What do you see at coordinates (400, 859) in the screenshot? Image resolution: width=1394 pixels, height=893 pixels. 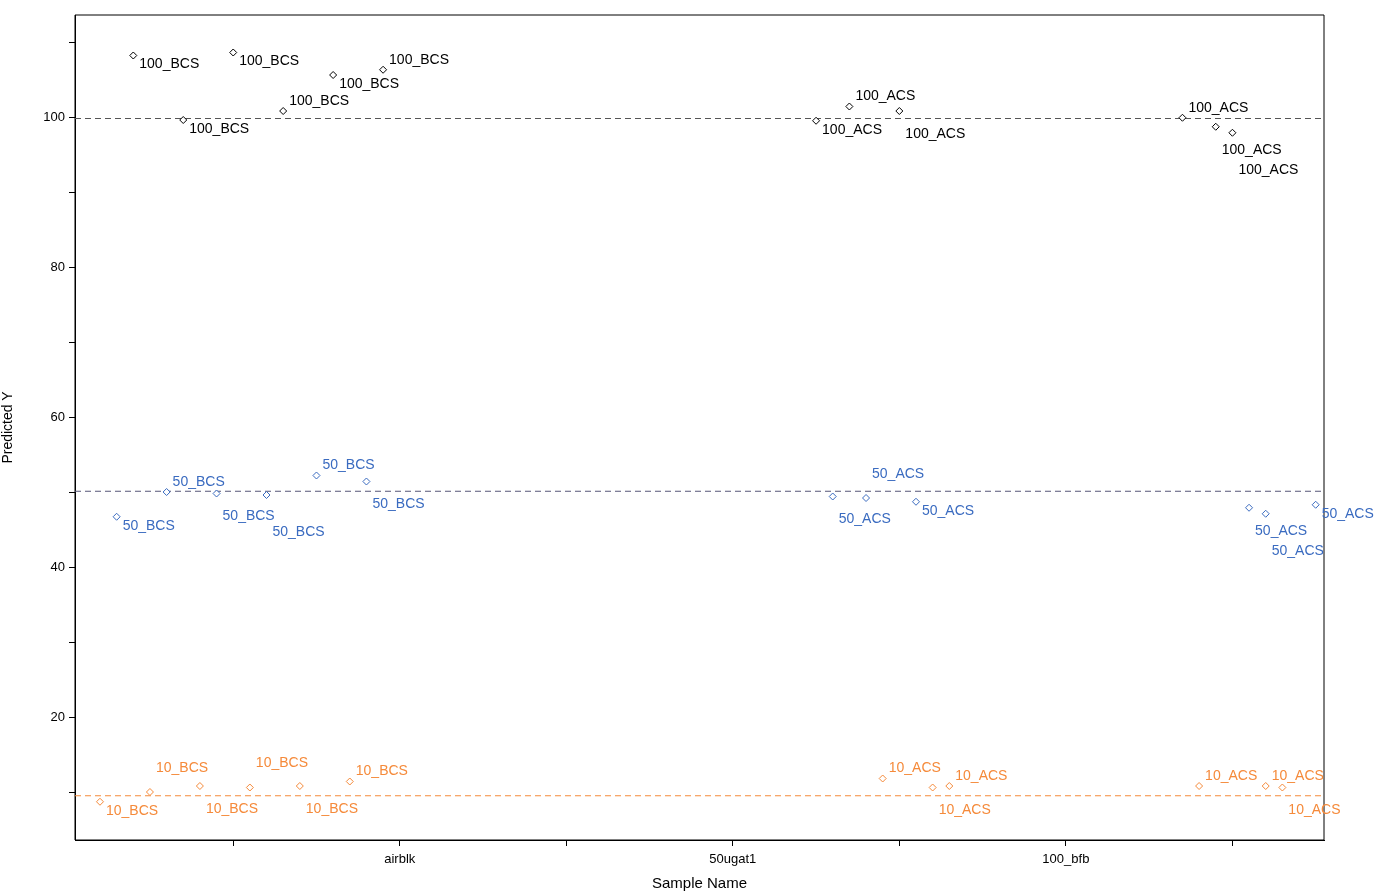 I see `x-tick-label: airblk` at bounding box center [400, 859].